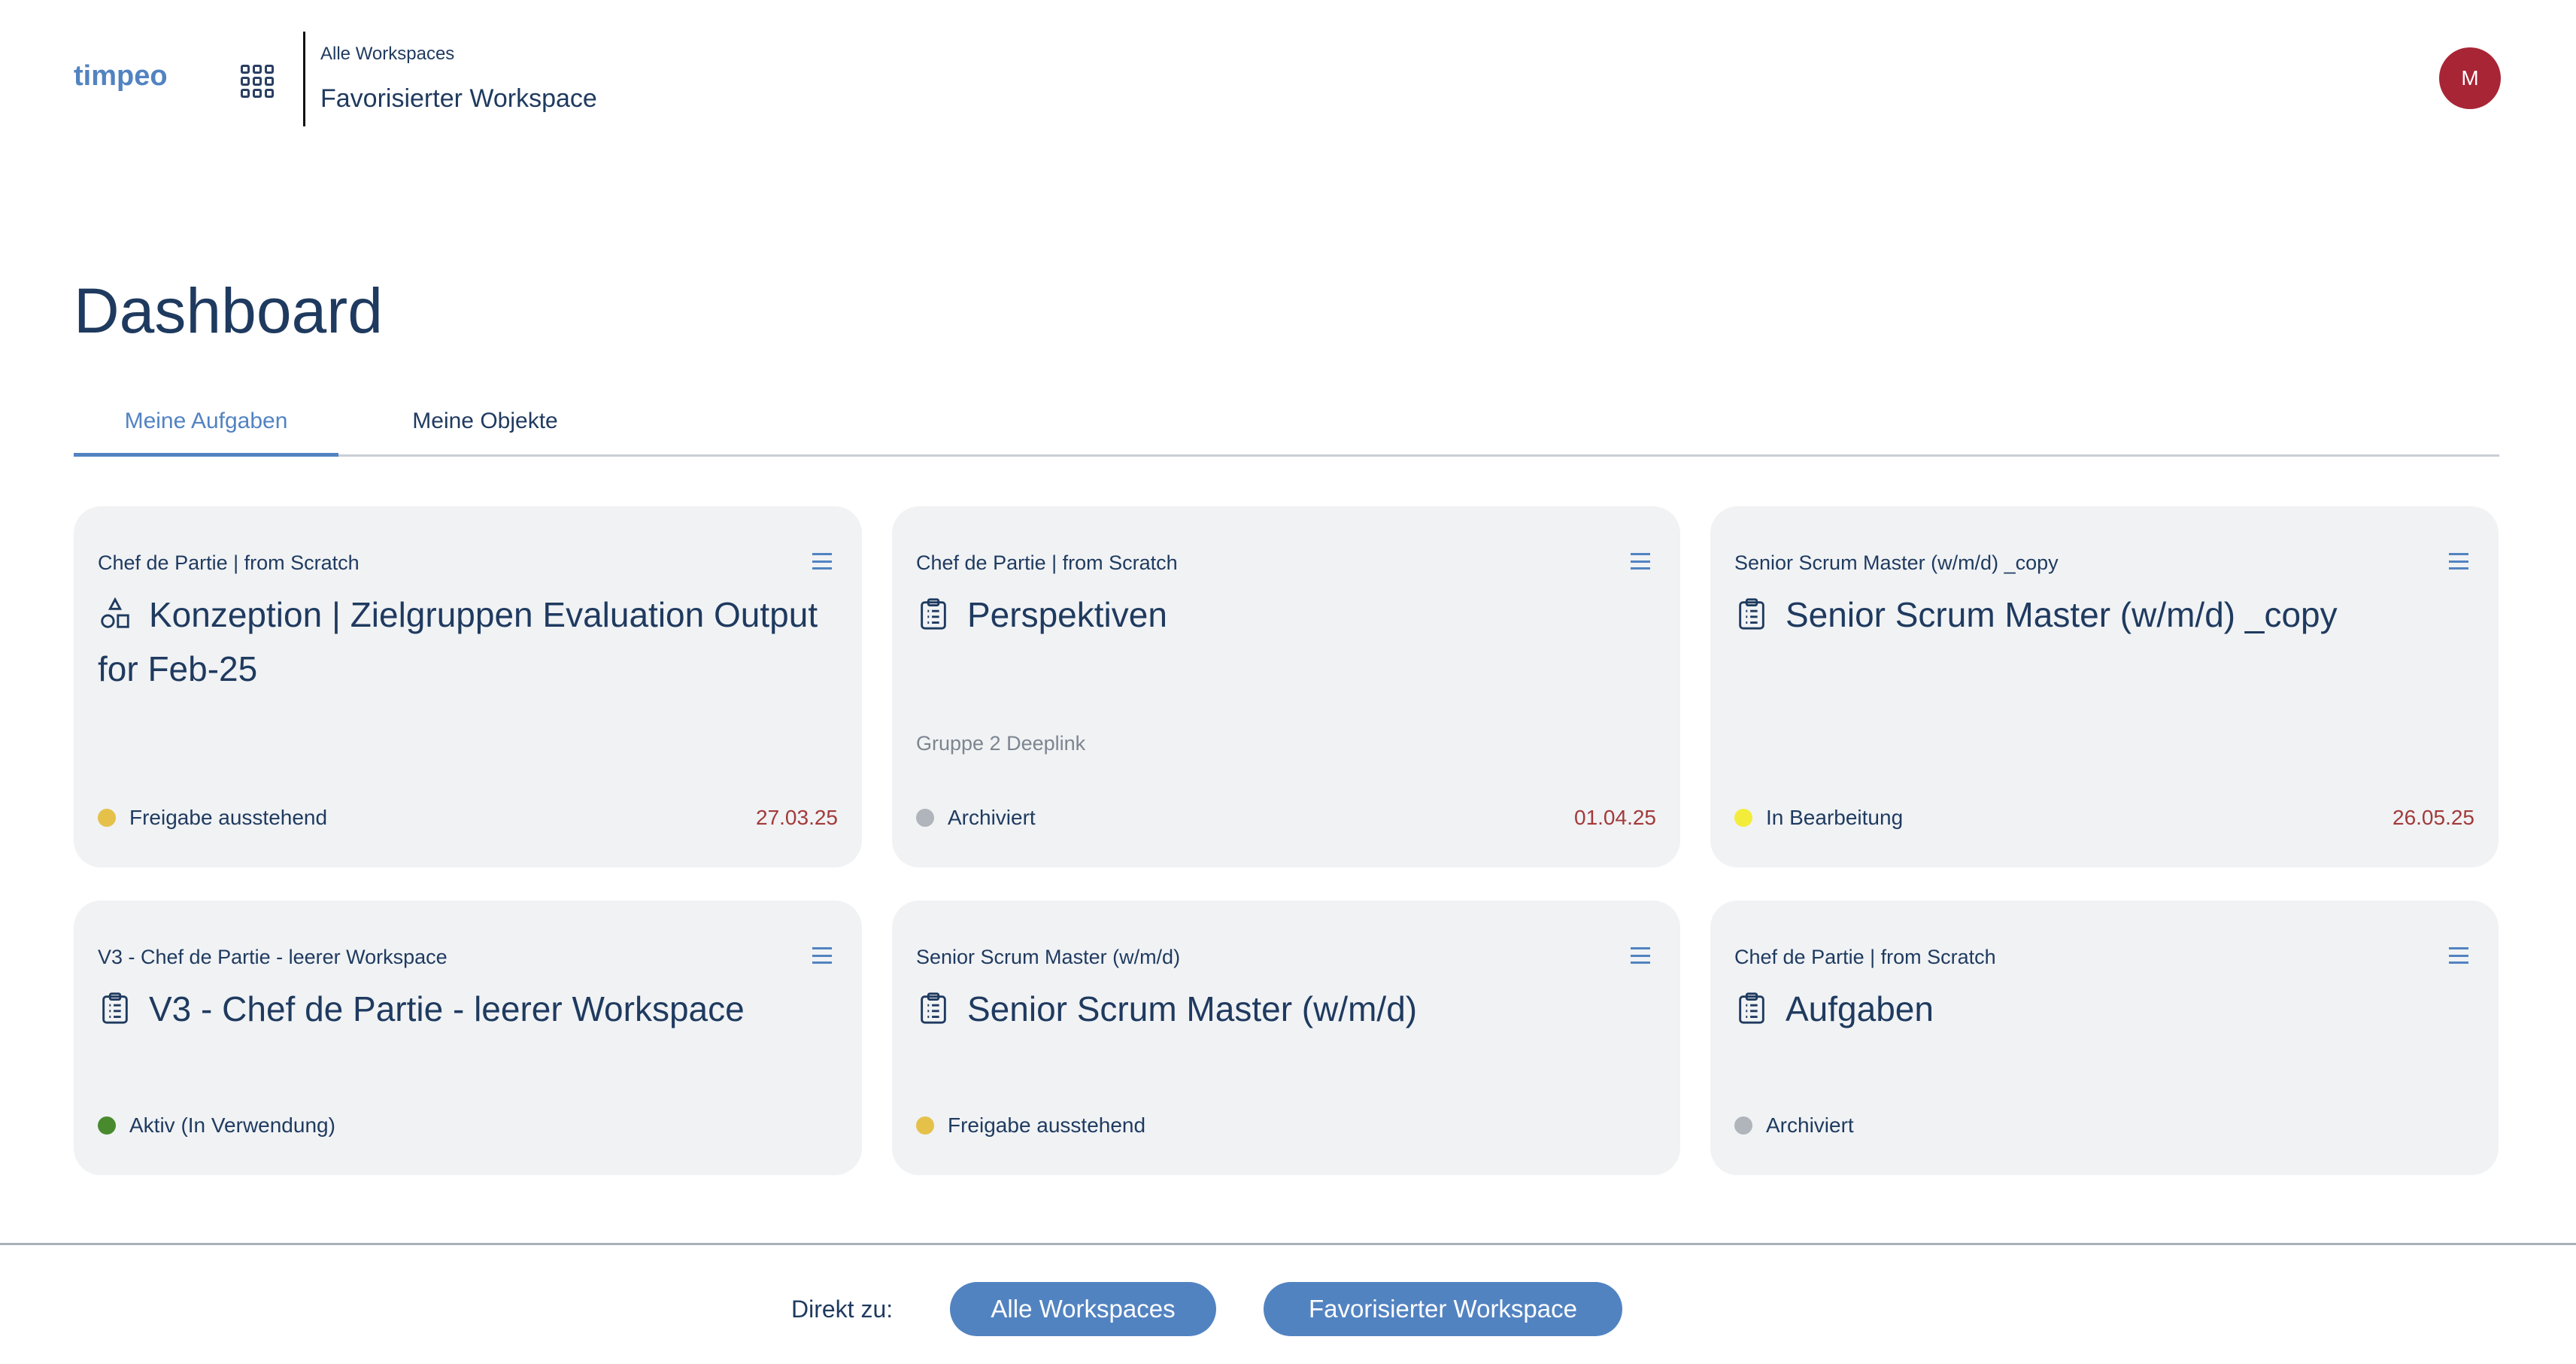  What do you see at coordinates (115, 610) in the screenshot?
I see `shapes-icon` at bounding box center [115, 610].